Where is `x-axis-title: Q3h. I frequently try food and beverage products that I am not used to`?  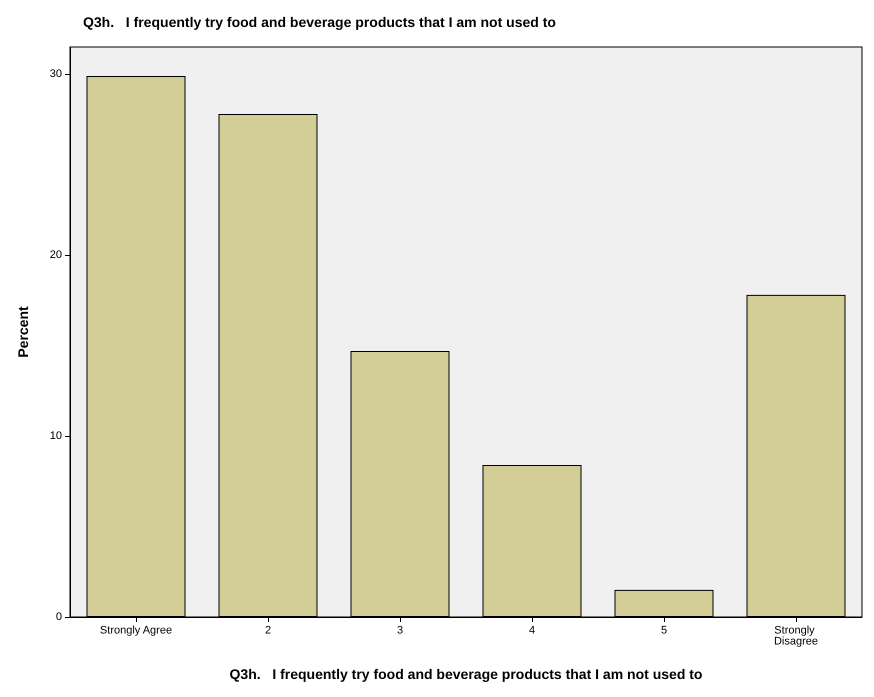
x-axis-title: Q3h. I frequently try food and beverage products that I am not used to is located at coordinates (466, 674).